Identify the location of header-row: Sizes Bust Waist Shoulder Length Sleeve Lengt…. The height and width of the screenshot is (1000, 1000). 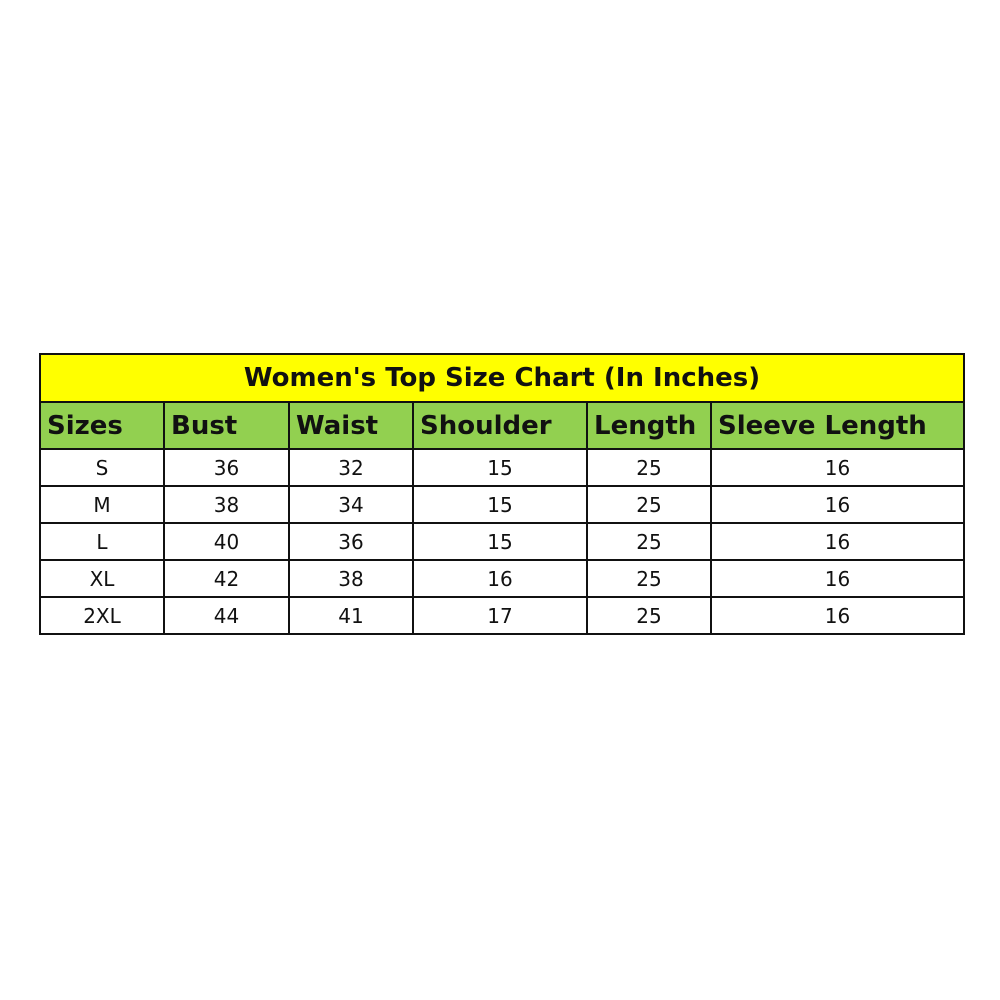
(502, 425).